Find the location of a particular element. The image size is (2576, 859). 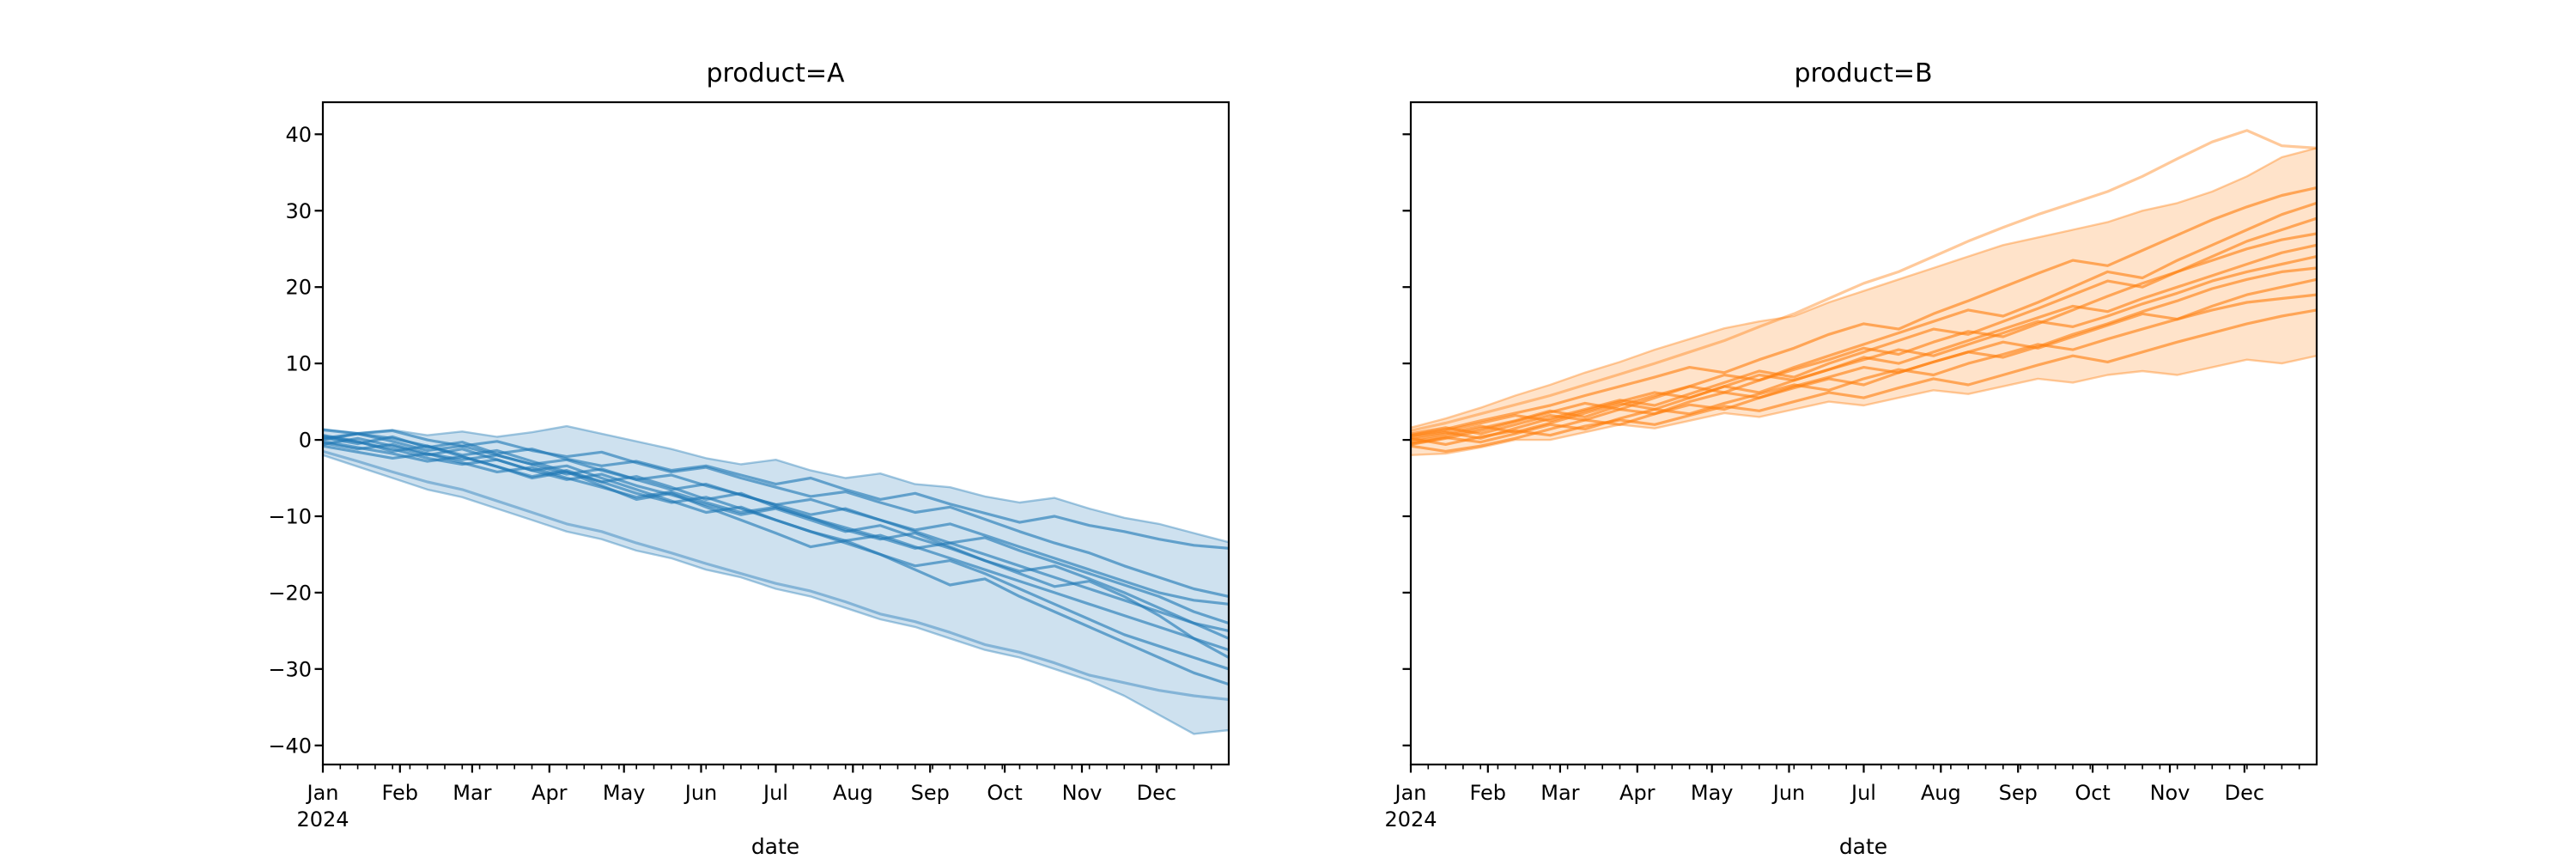

x-tick-label-a-dec: Dec is located at coordinates (1156, 793).